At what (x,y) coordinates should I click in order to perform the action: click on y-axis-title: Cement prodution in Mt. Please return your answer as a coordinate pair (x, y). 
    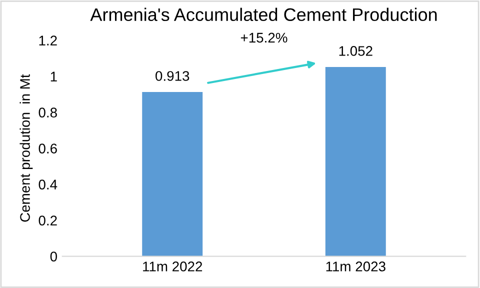
    Looking at the image, I should click on (26, 148).